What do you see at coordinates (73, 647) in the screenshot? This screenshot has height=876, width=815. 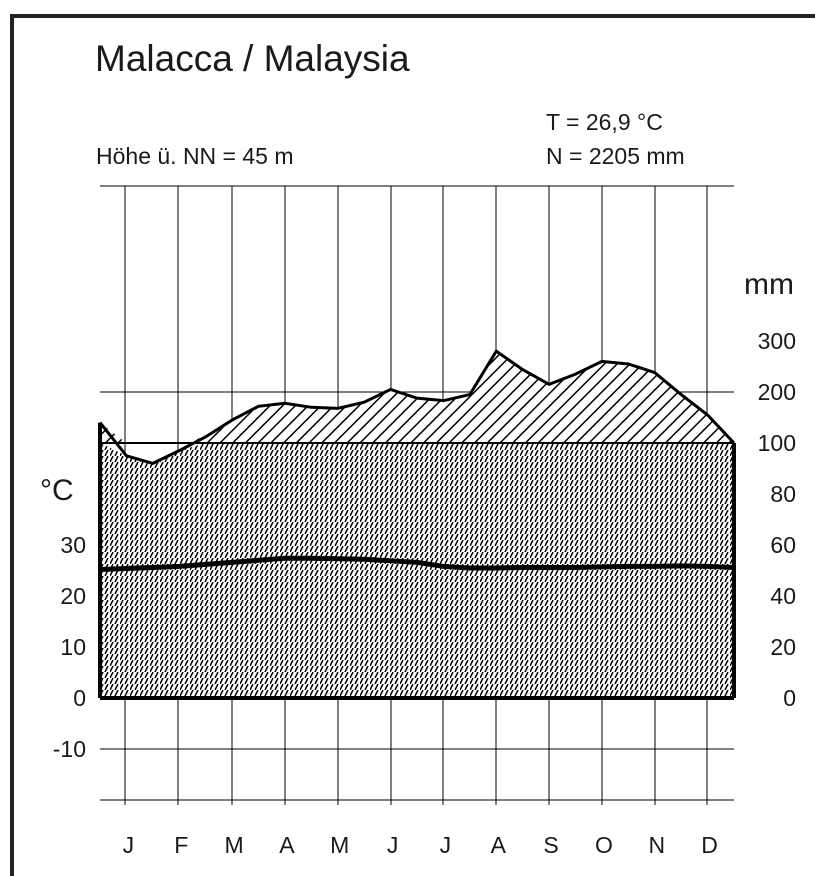 I see `temperature-tick-label: 10` at bounding box center [73, 647].